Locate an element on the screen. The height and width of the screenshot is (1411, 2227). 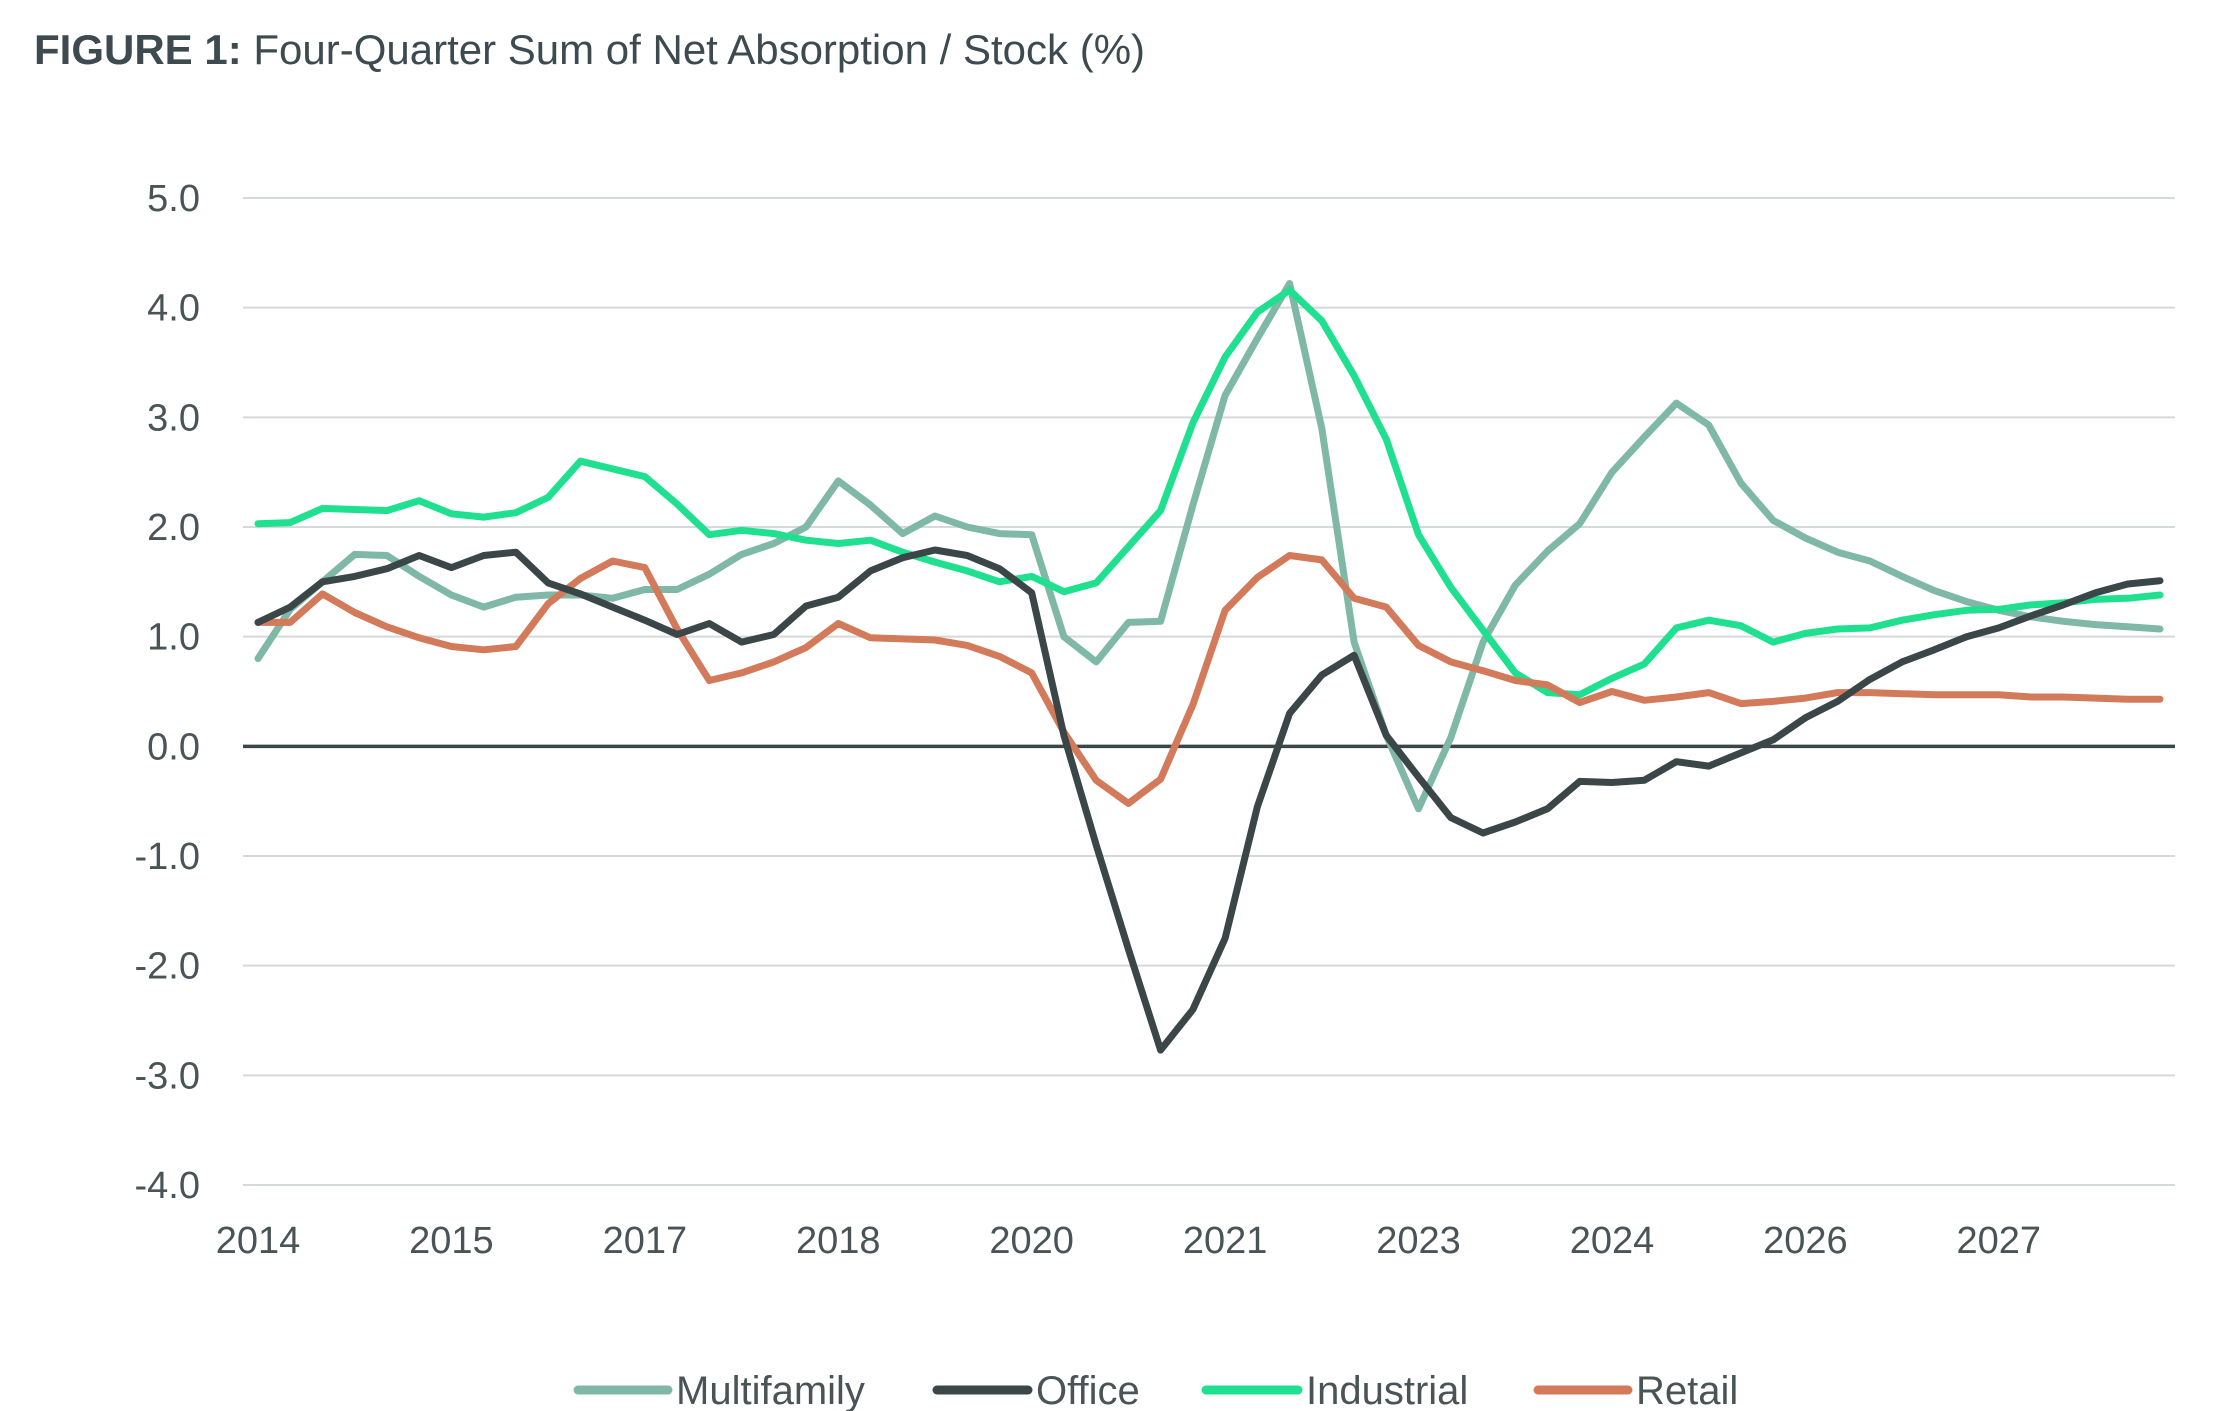
y-tick-label: 1.0 is located at coordinates (173, 638).